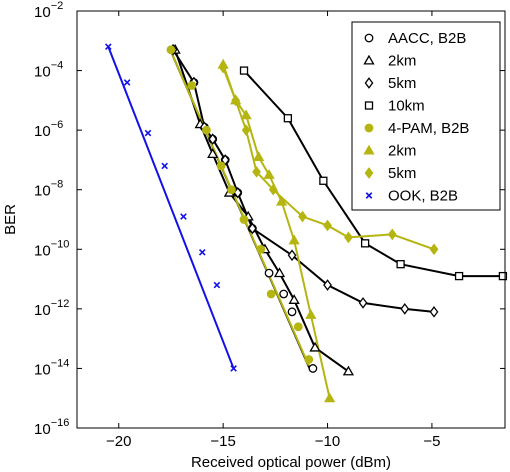 The image size is (510, 472). I want to click on y-tick-label: 10⁻¹⁶, so click(51, 427).